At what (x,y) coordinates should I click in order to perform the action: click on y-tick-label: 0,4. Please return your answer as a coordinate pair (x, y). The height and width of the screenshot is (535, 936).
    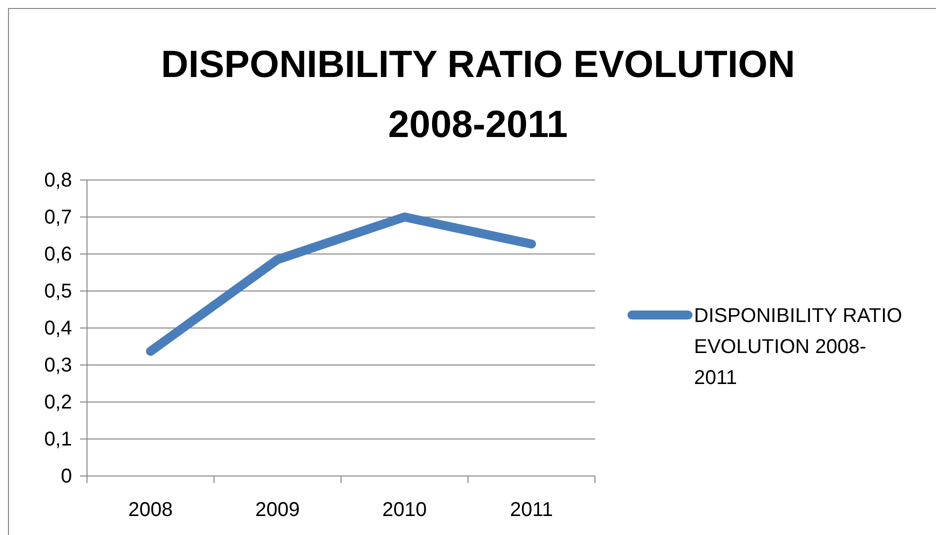
    Looking at the image, I should click on (58, 328).